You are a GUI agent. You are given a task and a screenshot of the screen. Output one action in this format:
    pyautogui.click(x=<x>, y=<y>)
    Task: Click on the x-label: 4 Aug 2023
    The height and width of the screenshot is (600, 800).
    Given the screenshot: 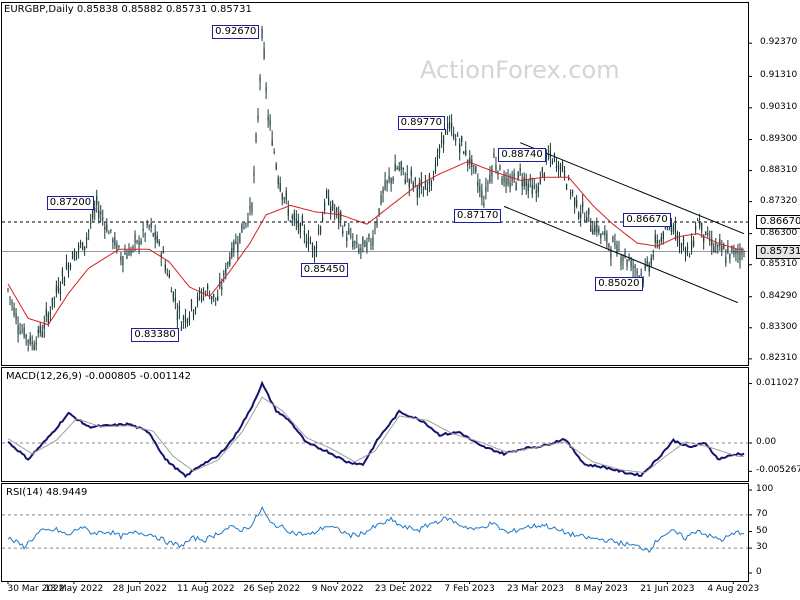 What is the action you would take?
    pyautogui.click(x=733, y=589)
    